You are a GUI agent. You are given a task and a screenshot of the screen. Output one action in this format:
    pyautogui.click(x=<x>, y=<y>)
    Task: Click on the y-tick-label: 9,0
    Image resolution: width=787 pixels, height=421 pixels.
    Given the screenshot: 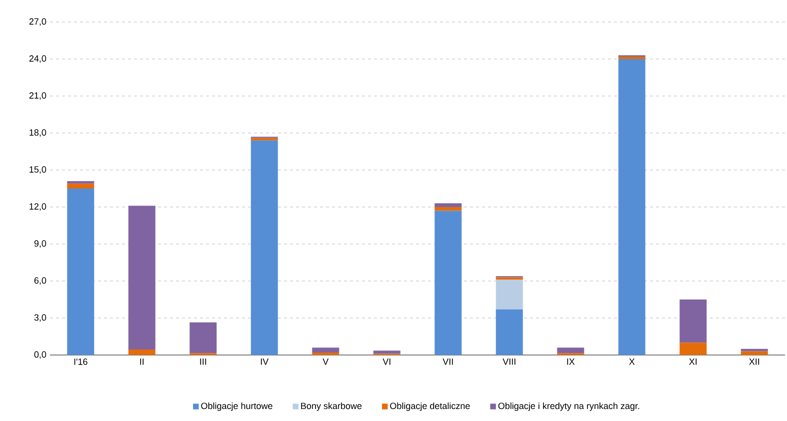 What is the action you would take?
    pyautogui.click(x=40, y=244)
    